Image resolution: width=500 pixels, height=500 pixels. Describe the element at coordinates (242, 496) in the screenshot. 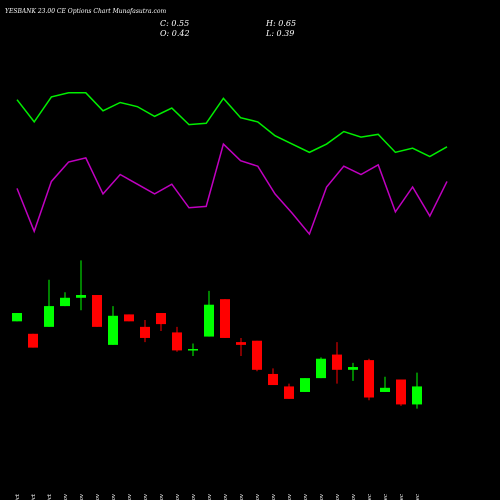

I see `x-tick-label: 19 Nov` at that location.